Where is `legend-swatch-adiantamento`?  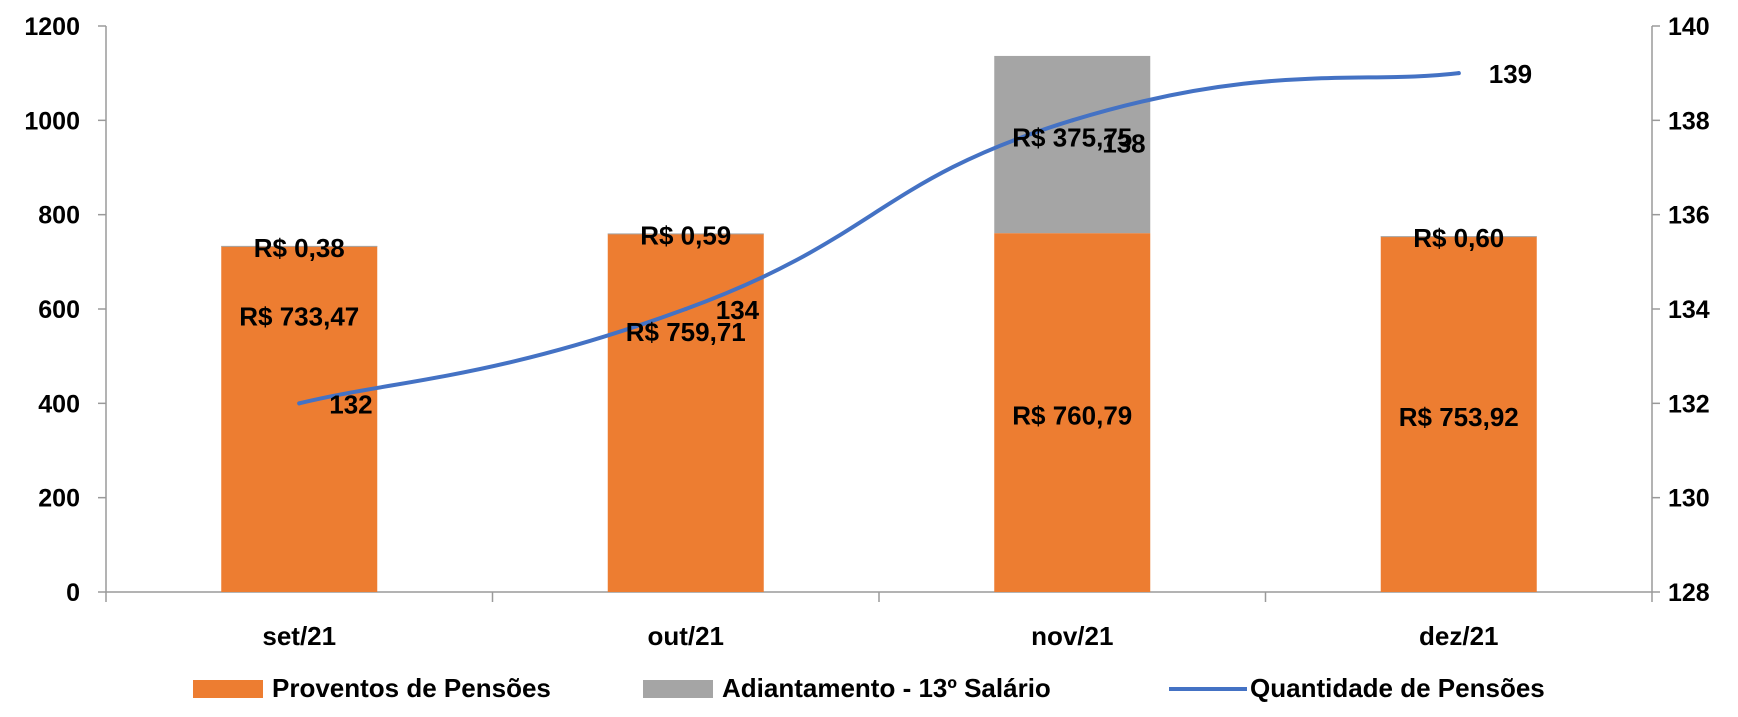 legend-swatch-adiantamento is located at coordinates (678, 689).